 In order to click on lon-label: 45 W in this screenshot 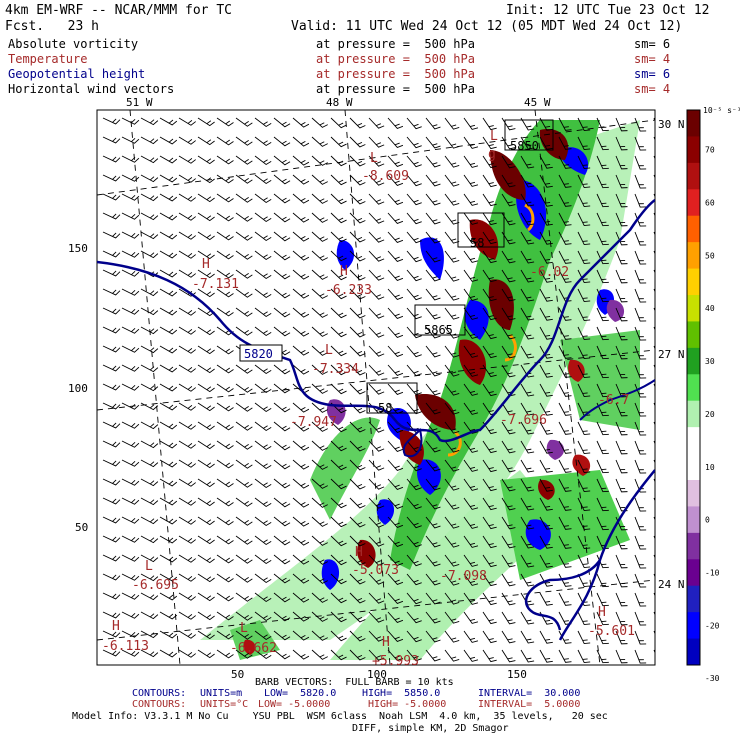, I will do `click(537, 102)`.